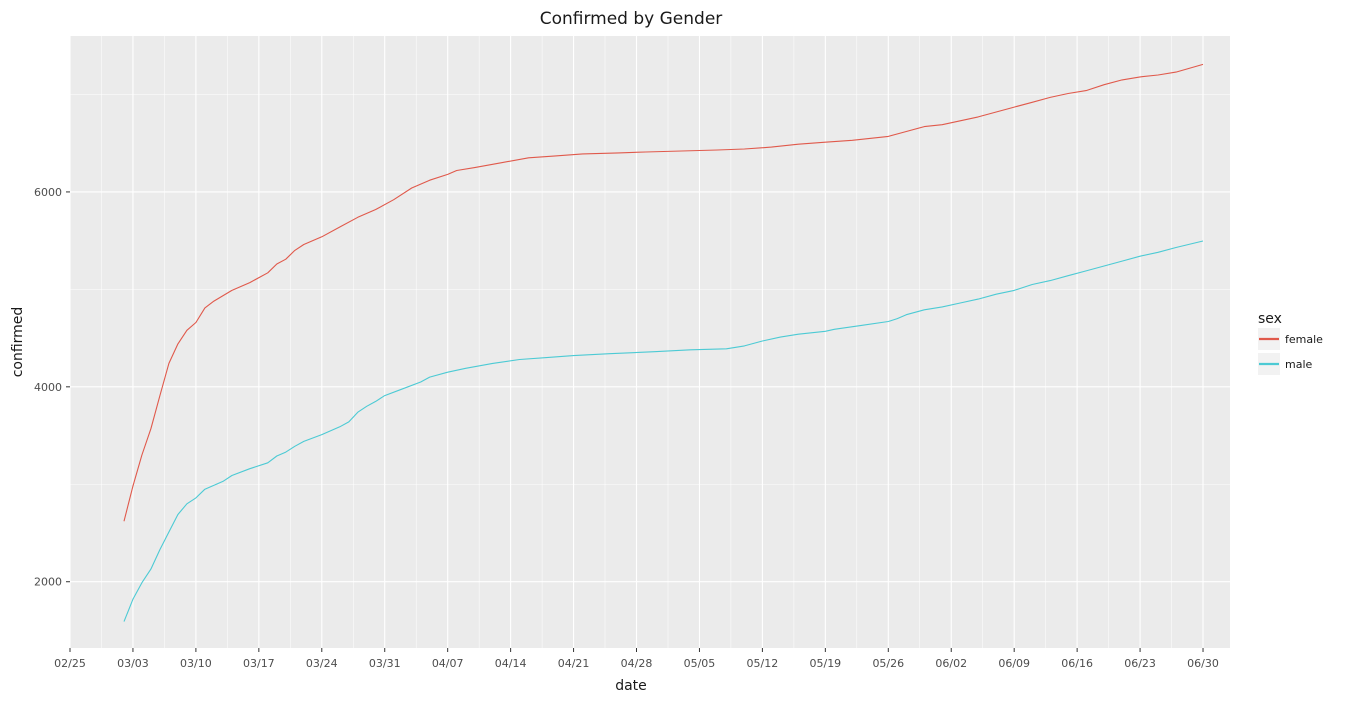 The image size is (1353, 703). What do you see at coordinates (574, 663) in the screenshot?
I see `x-tick-label: 04/21` at bounding box center [574, 663].